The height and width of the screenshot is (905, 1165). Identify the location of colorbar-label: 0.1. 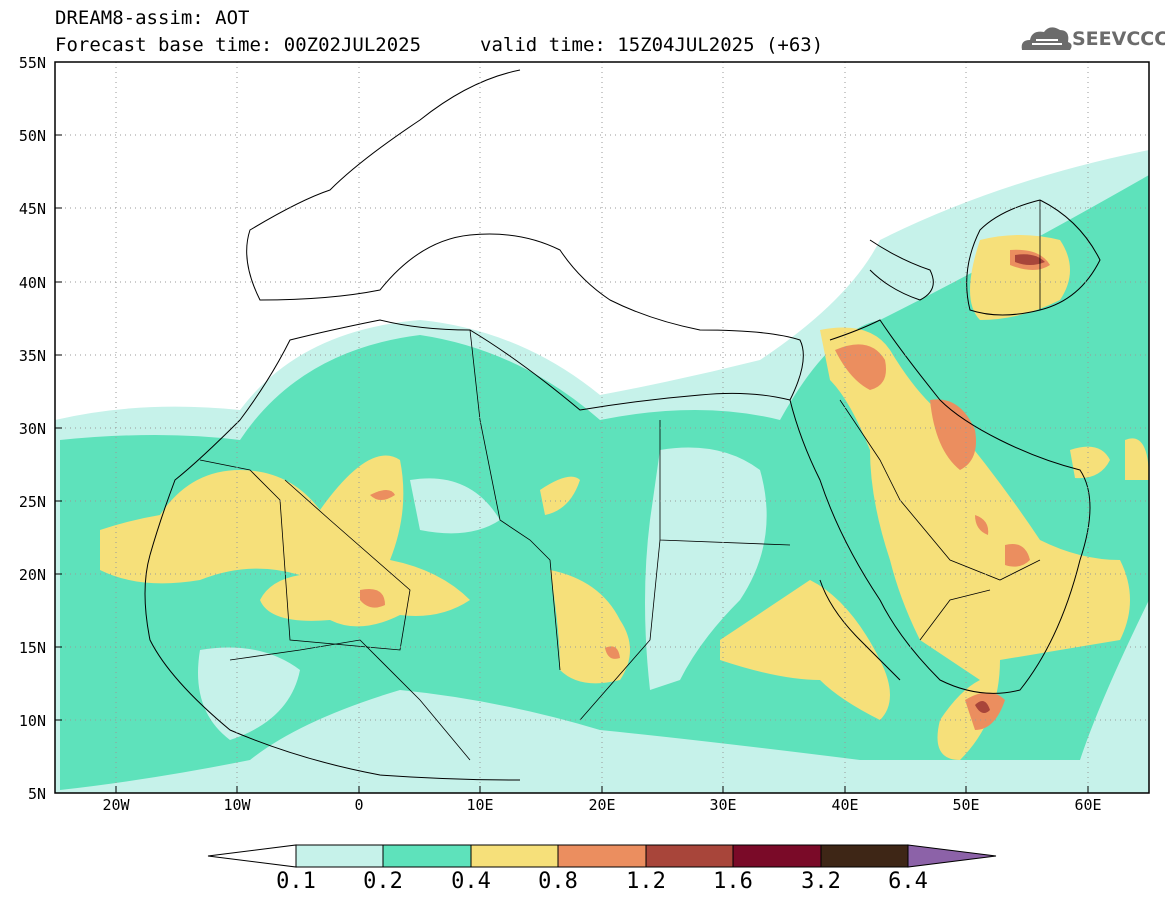
(296, 881).